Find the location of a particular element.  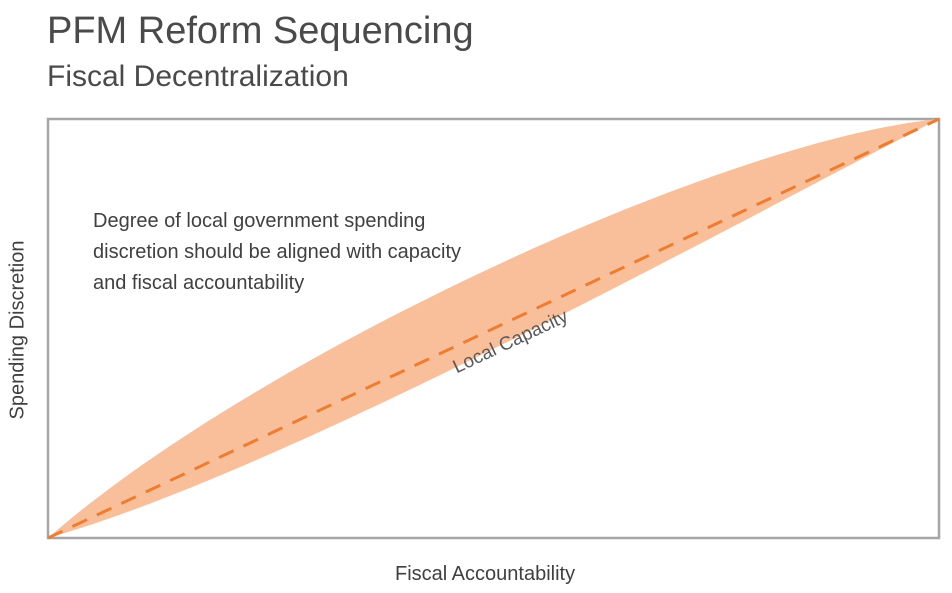

y-axis-label: Spending Discretion is located at coordinates (17, 330).